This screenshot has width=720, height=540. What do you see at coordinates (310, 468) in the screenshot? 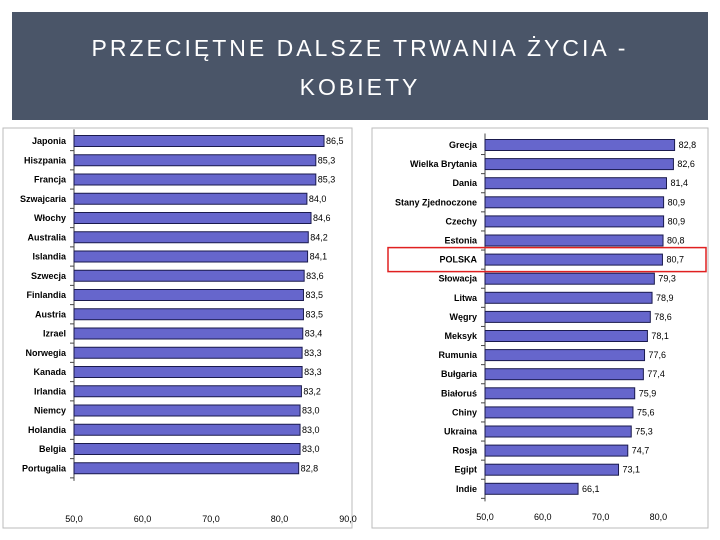
I see `value-label: 82,8` at bounding box center [310, 468].